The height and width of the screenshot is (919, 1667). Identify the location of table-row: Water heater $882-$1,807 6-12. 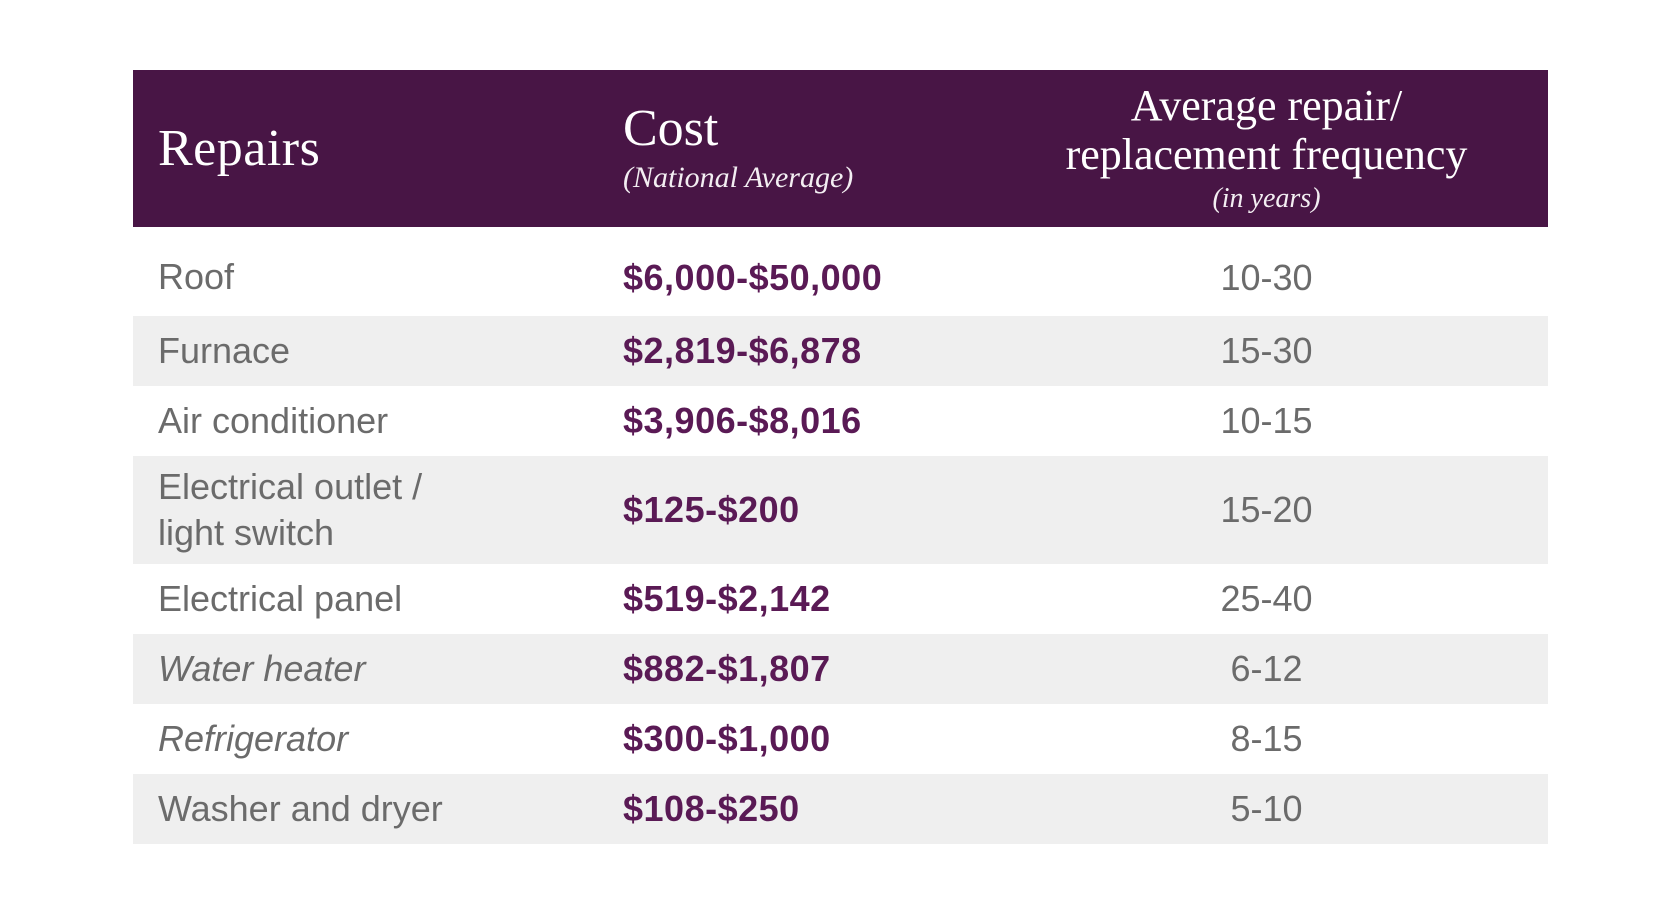
(840, 669).